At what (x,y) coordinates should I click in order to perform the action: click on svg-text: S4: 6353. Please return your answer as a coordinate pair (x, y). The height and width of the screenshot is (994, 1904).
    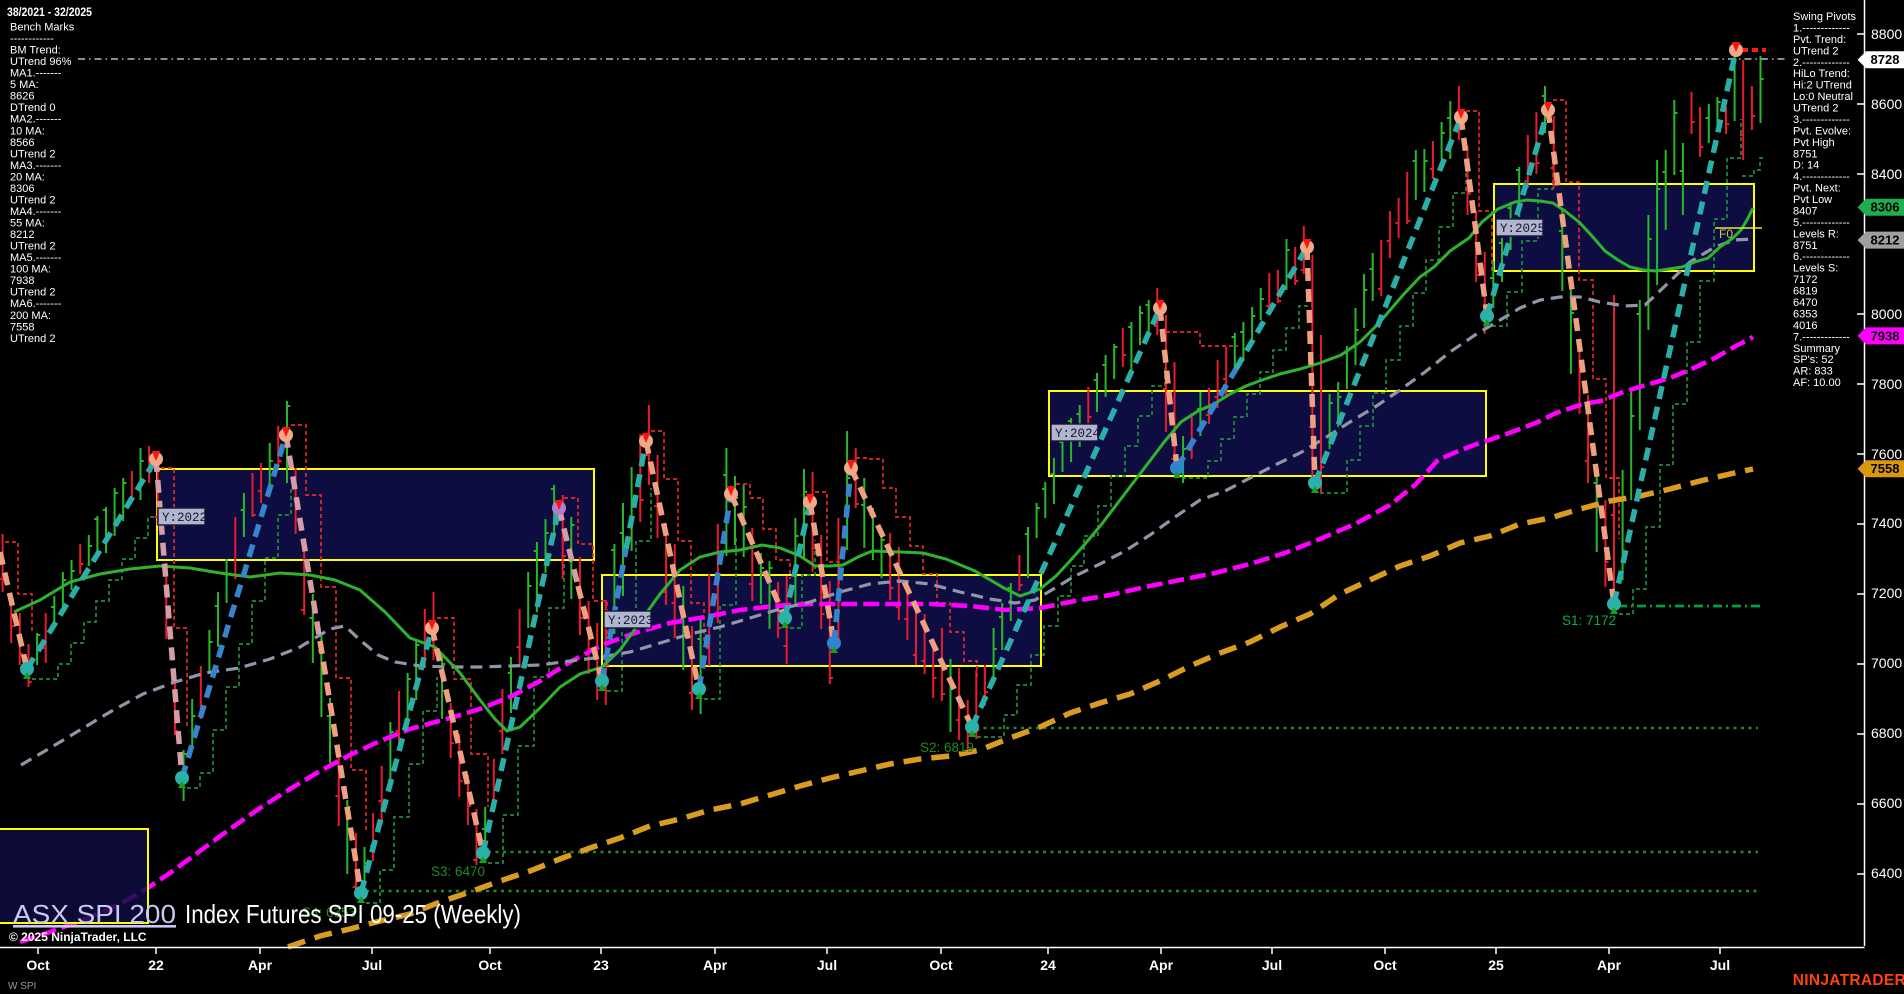
    Looking at the image, I should click on (329, 912).